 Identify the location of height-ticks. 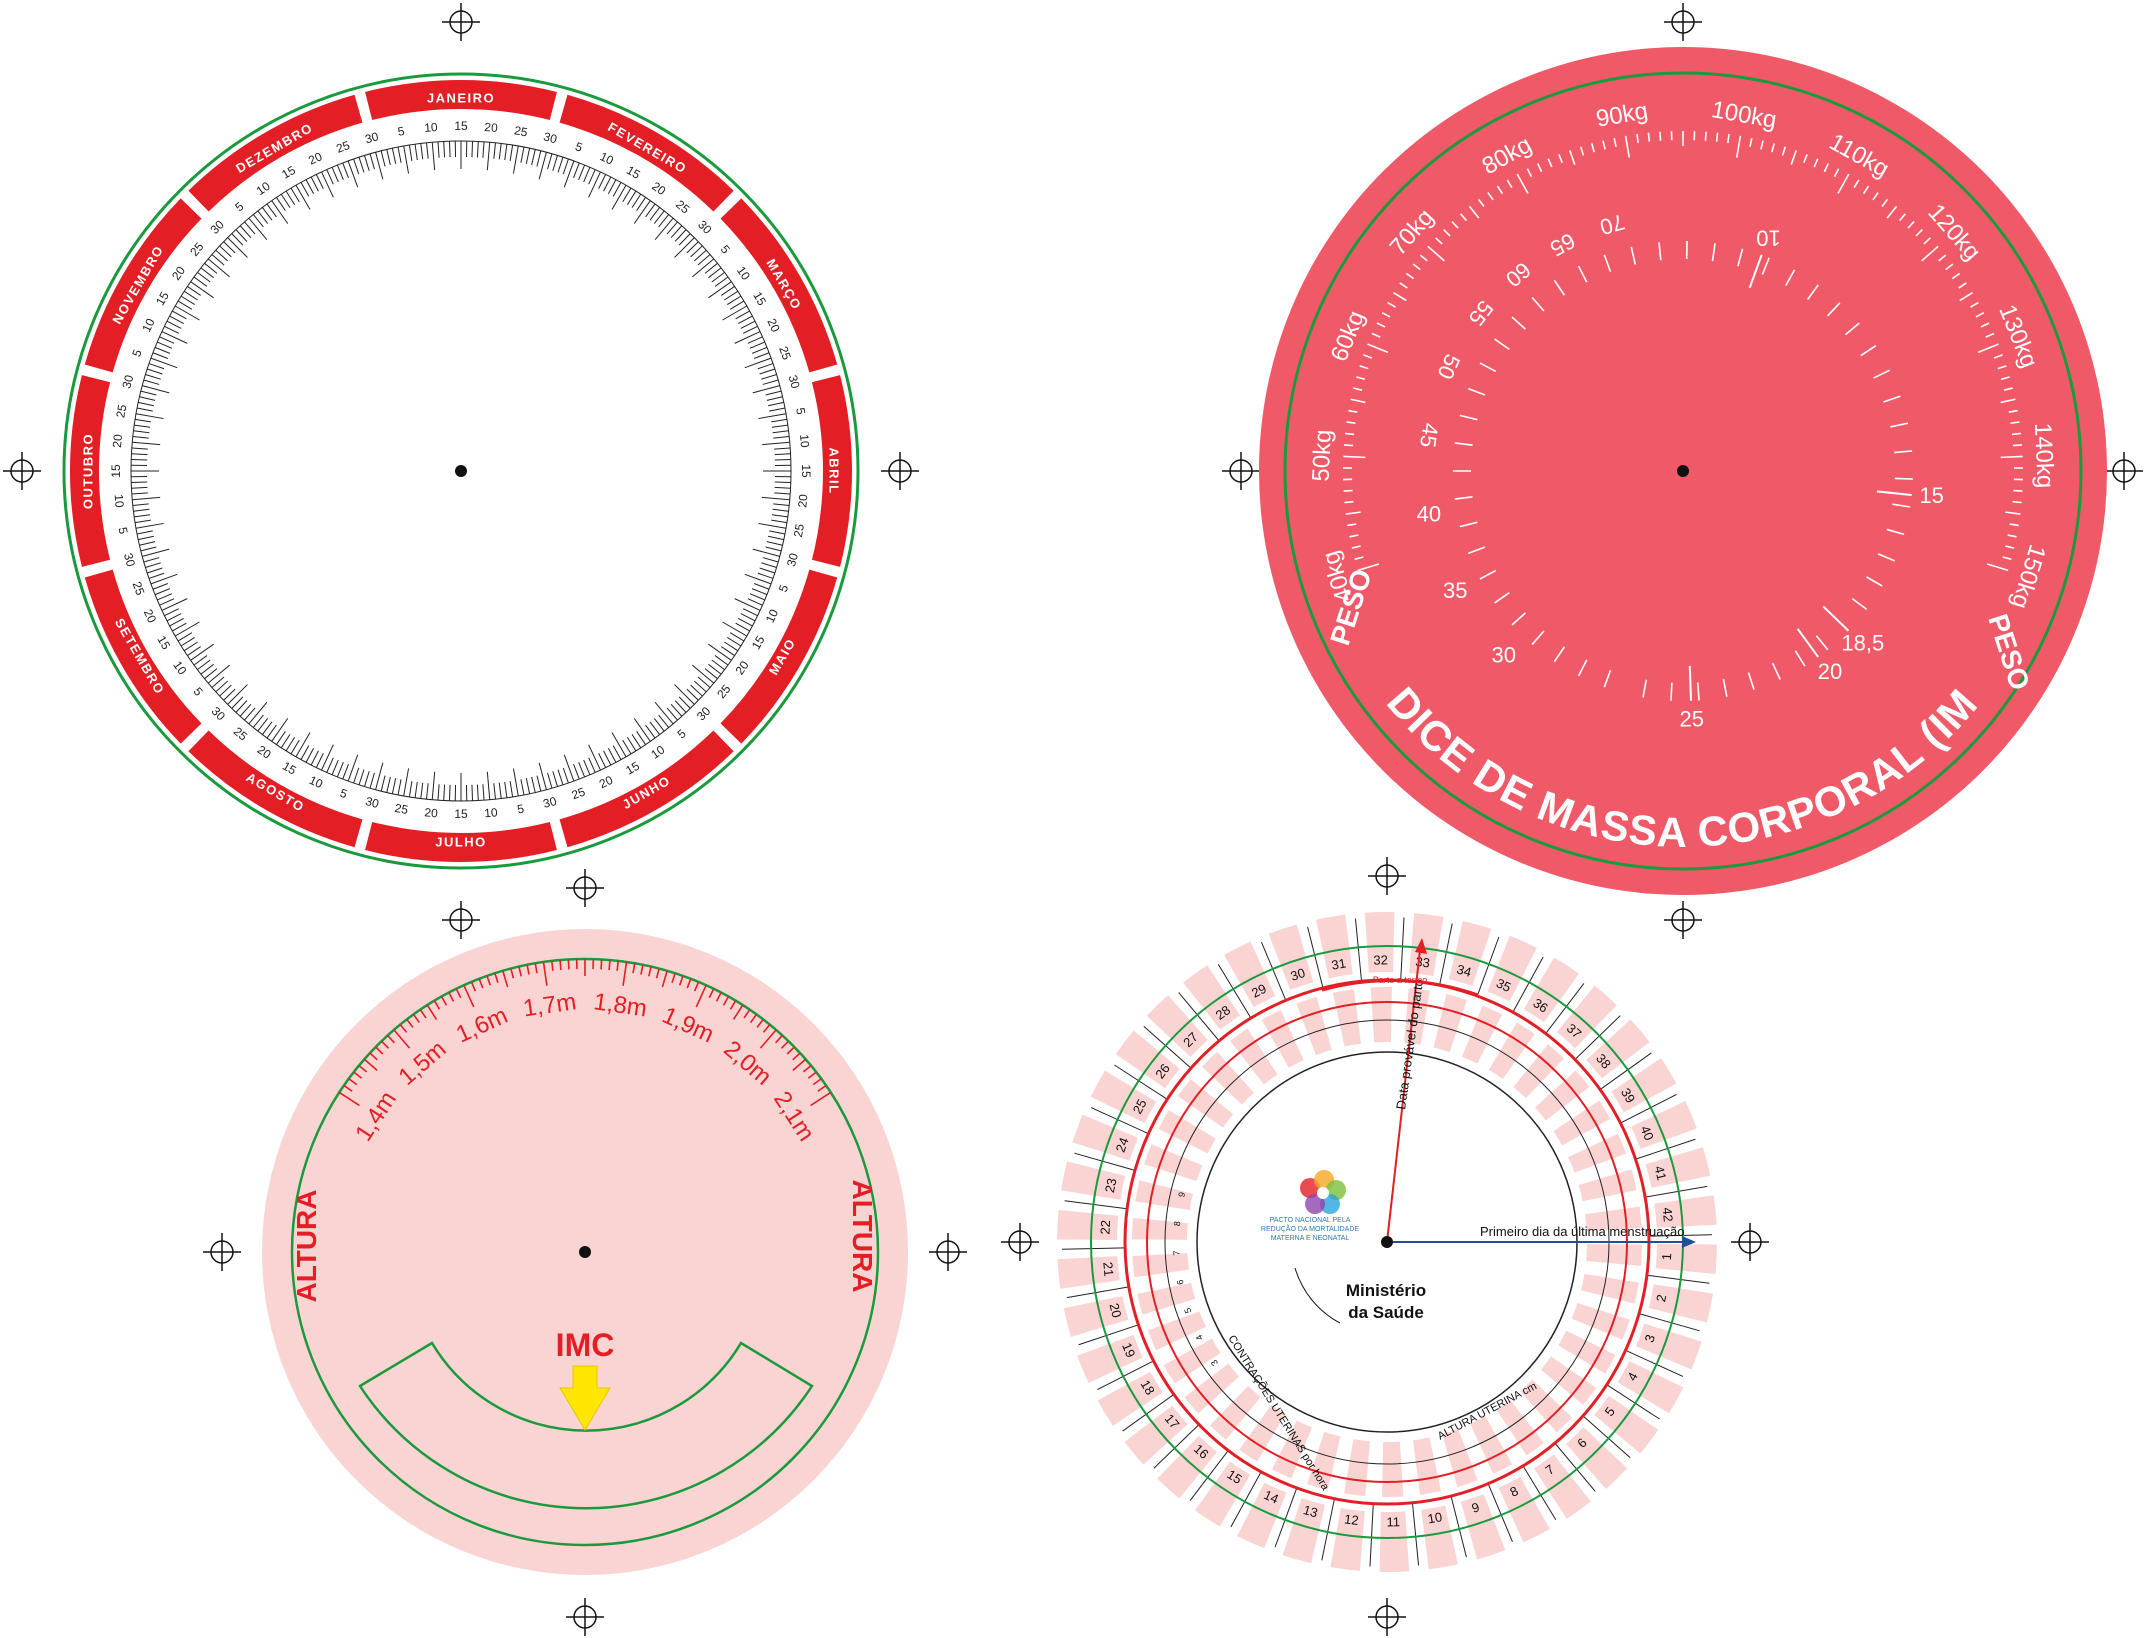
(585, 1033).